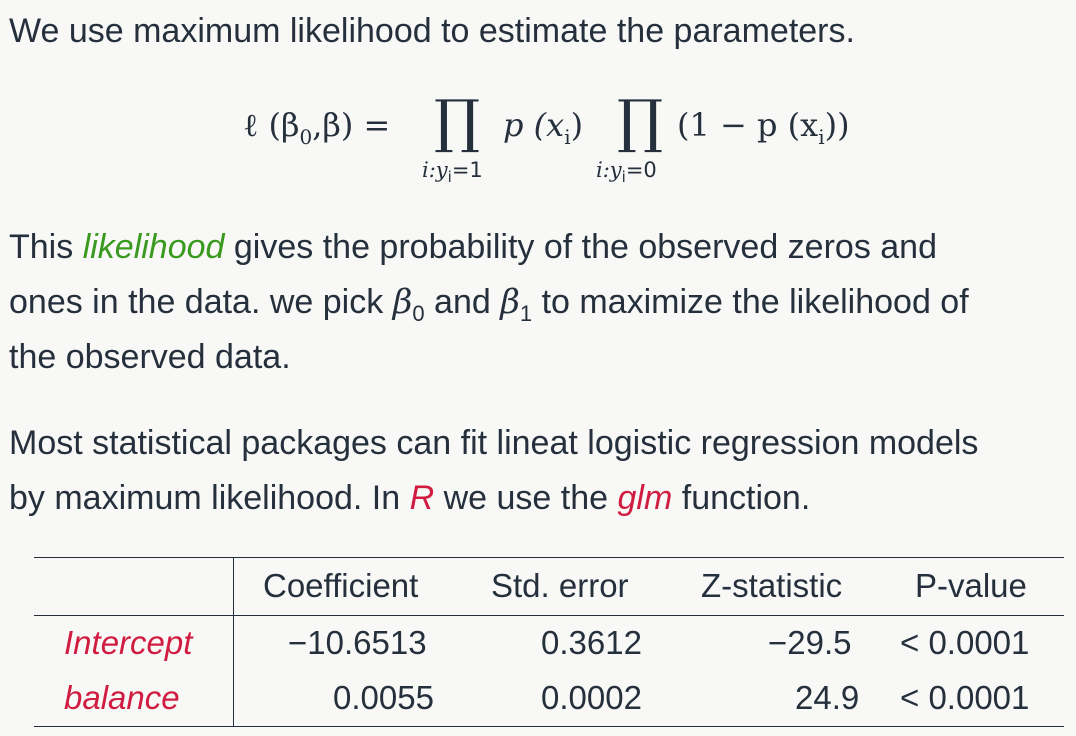  Describe the element at coordinates (128, 642) in the screenshot. I see `row-label: Intercept` at that location.